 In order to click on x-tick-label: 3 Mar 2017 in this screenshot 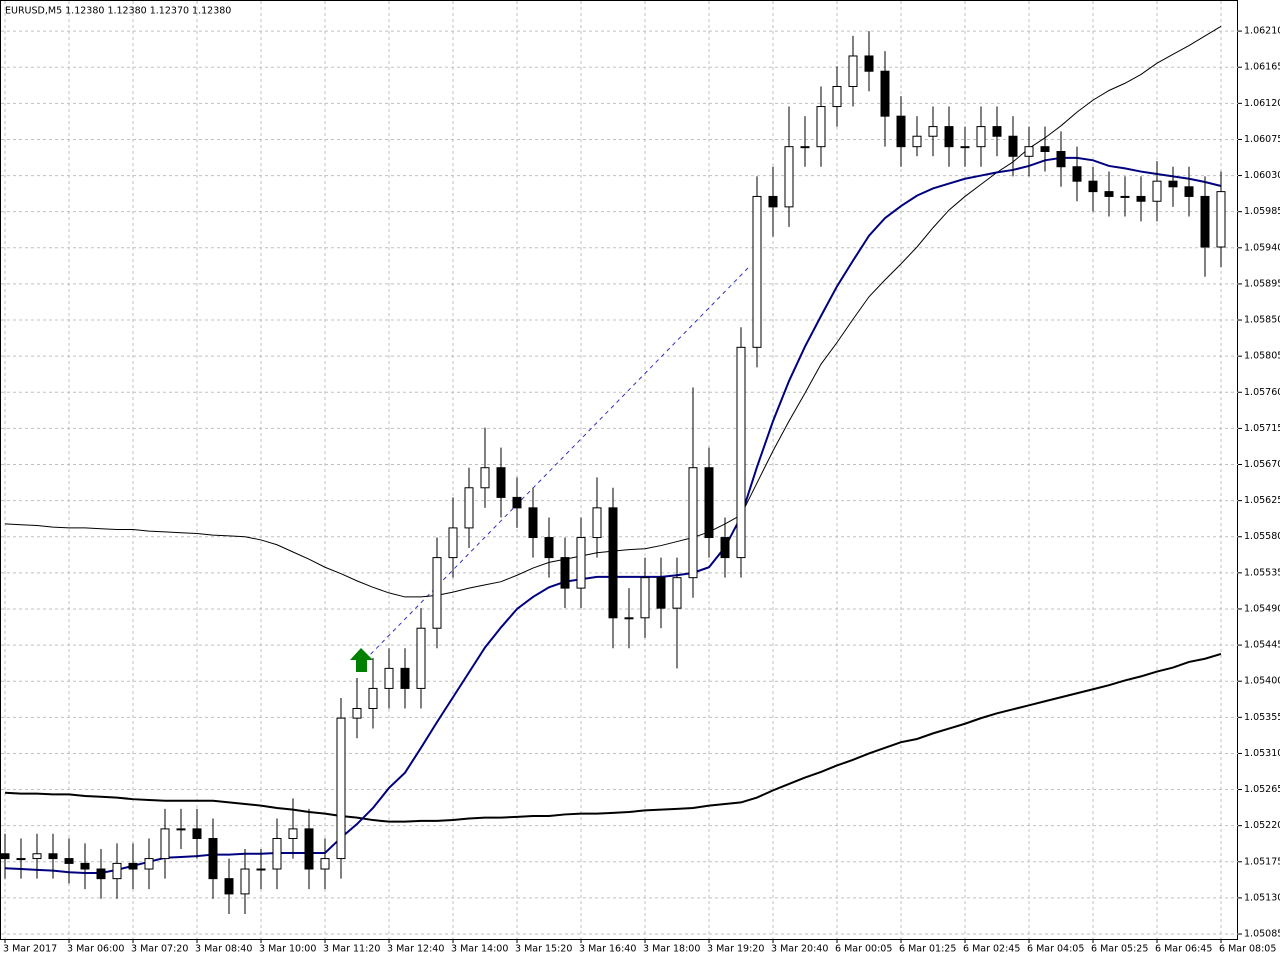, I will do `click(30, 949)`.